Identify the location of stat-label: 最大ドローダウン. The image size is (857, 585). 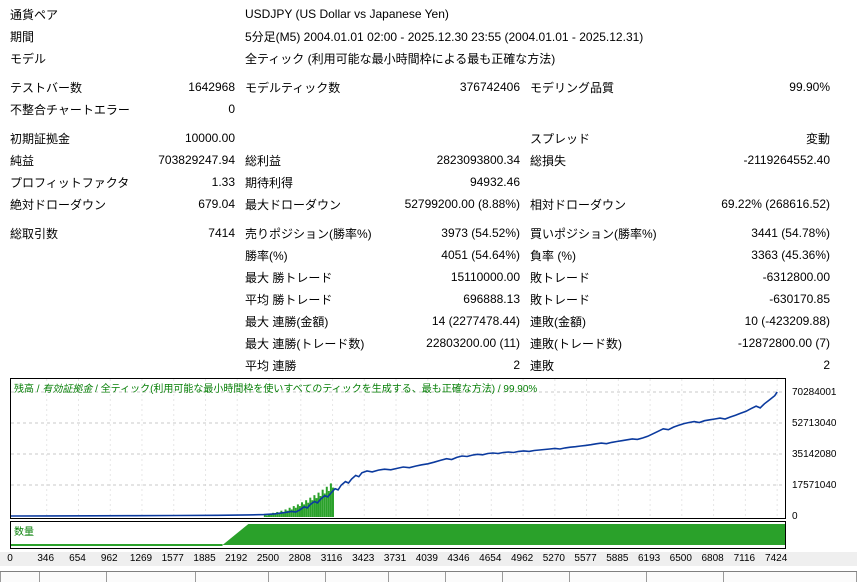
(293, 204).